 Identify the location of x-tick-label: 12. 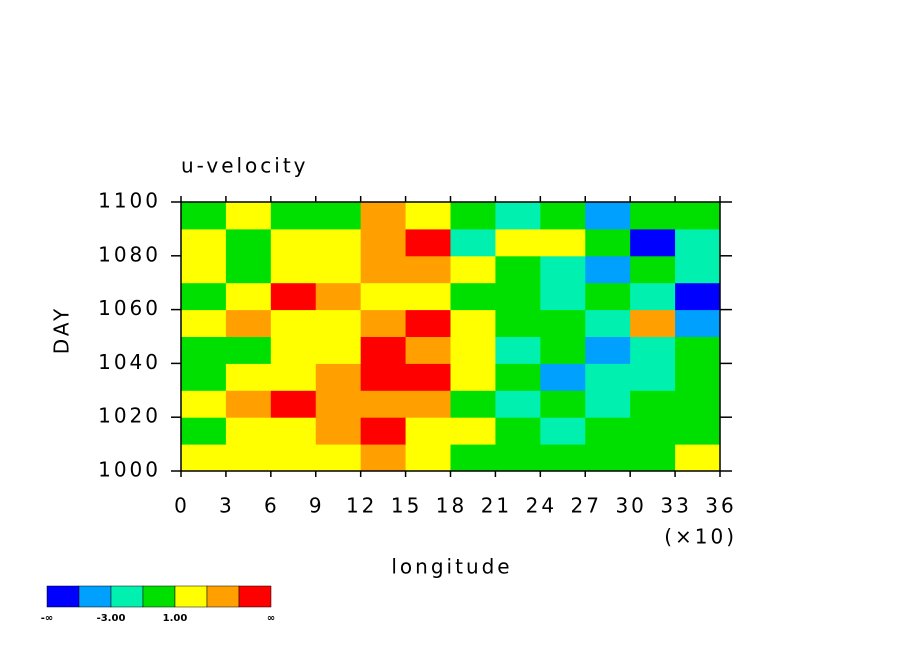
(361, 506).